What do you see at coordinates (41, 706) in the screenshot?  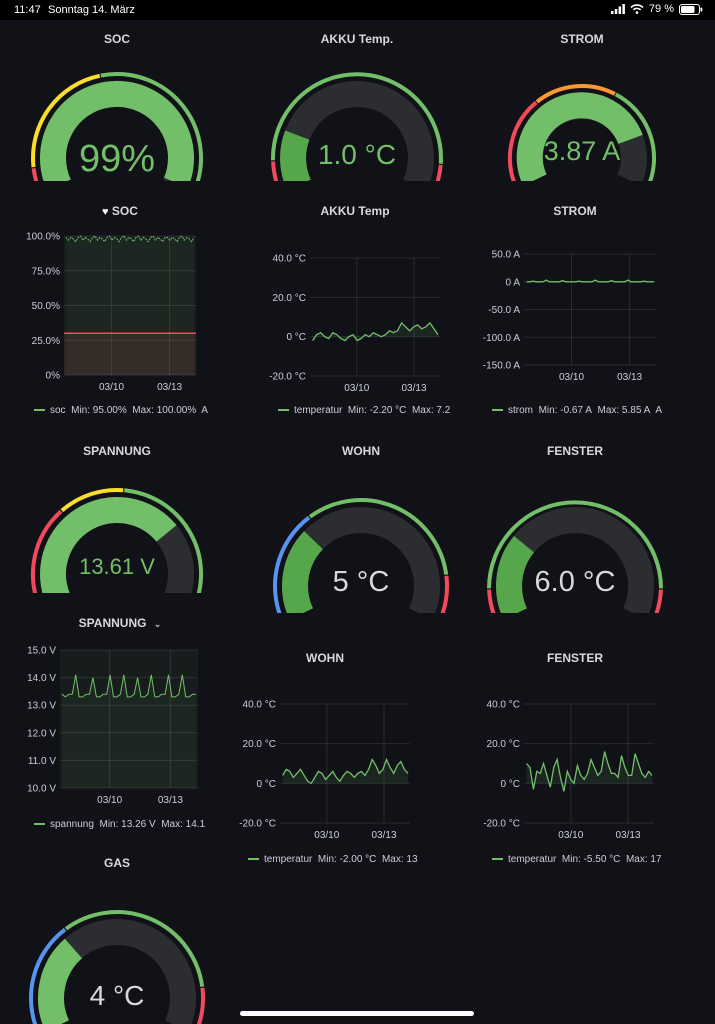 I see `y-tick-label: 13.0 V` at bounding box center [41, 706].